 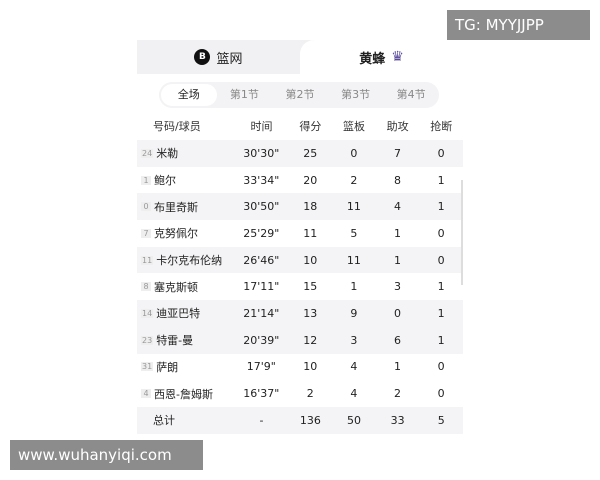 What do you see at coordinates (147, 367) in the screenshot?
I see `jersey-number: 31` at bounding box center [147, 367].